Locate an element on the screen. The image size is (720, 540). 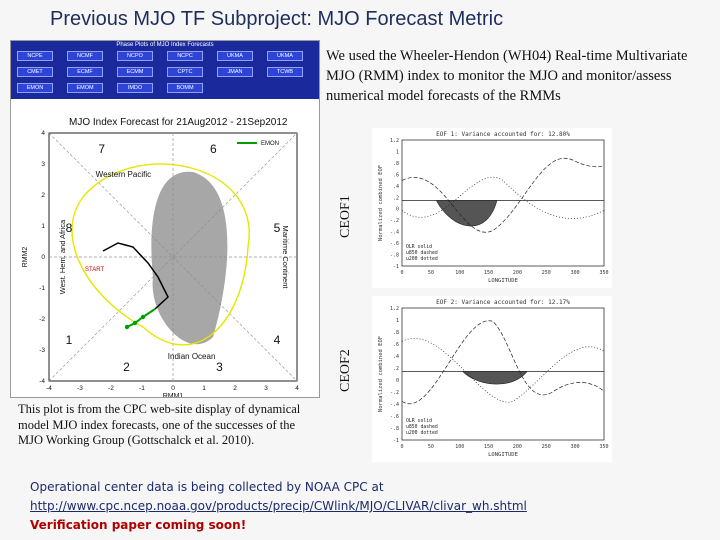
y-tick: 1 is located at coordinates (43, 226).